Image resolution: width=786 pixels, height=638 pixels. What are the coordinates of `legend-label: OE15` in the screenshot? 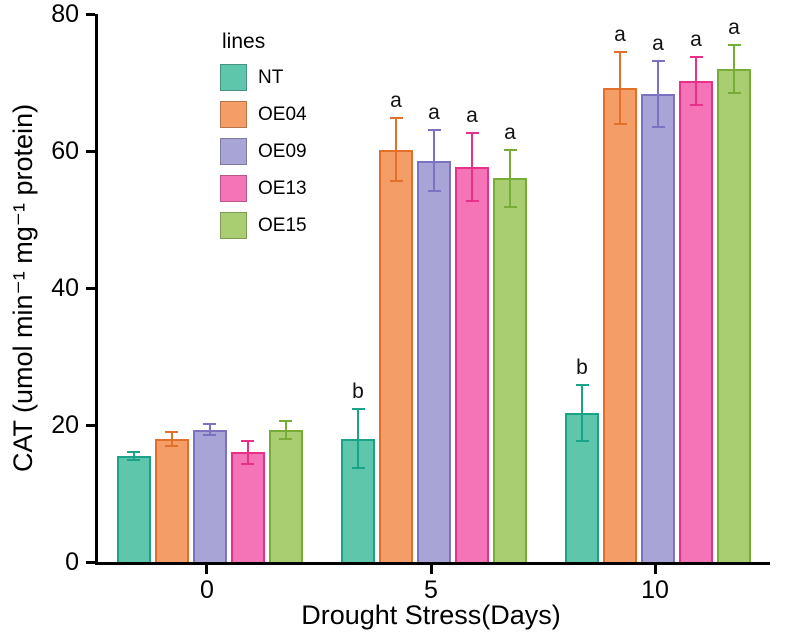 It's located at (282, 225).